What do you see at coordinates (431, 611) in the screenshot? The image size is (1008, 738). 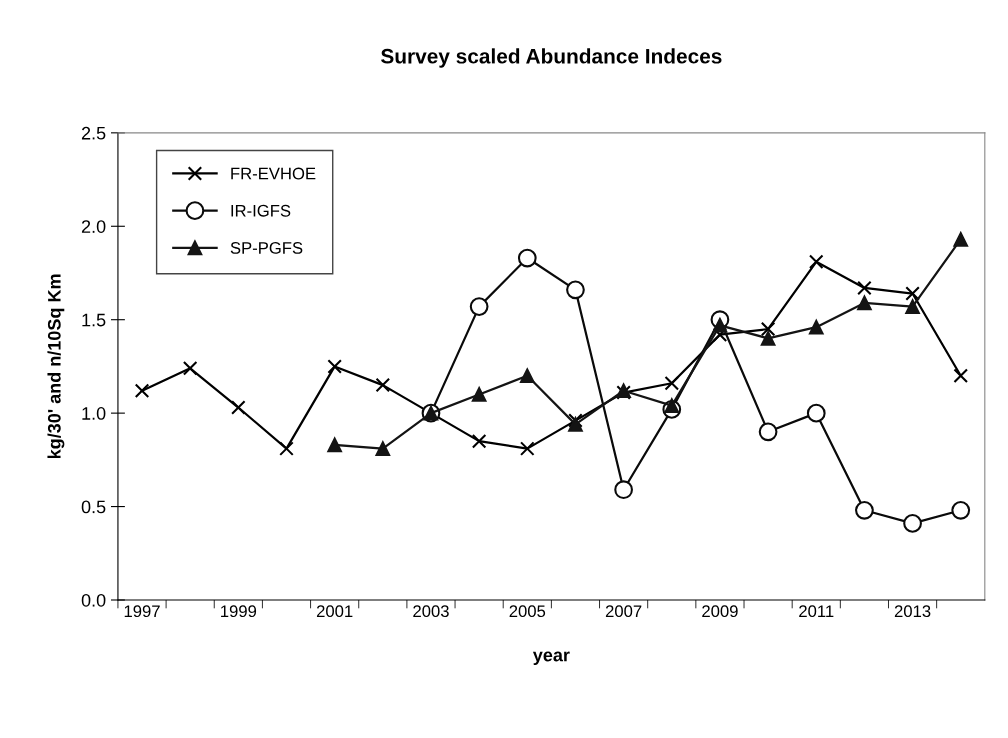 I see `x-tick-label: 2003` at bounding box center [431, 611].